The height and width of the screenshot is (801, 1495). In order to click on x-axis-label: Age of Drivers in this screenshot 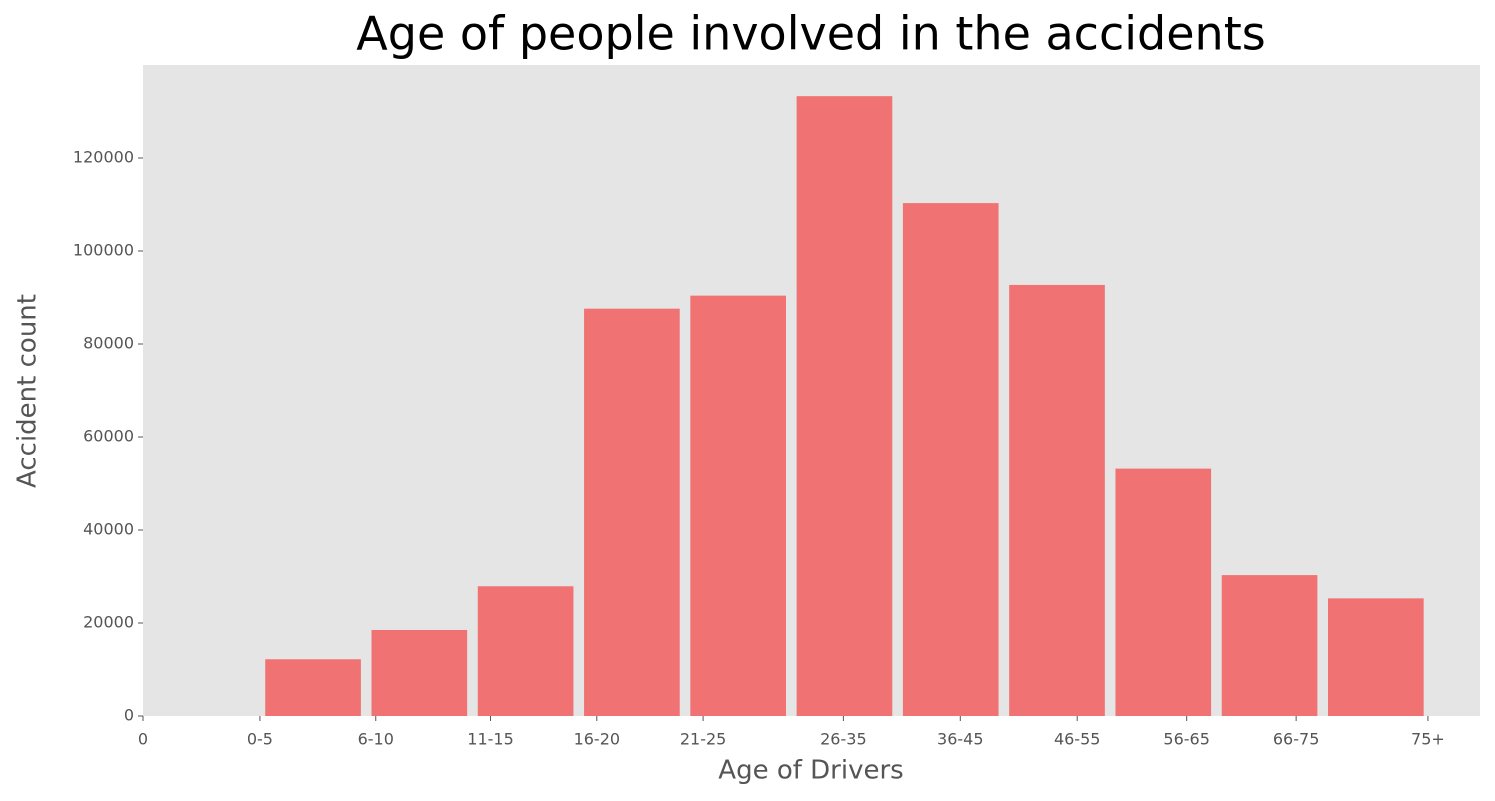, I will do `click(810, 771)`.